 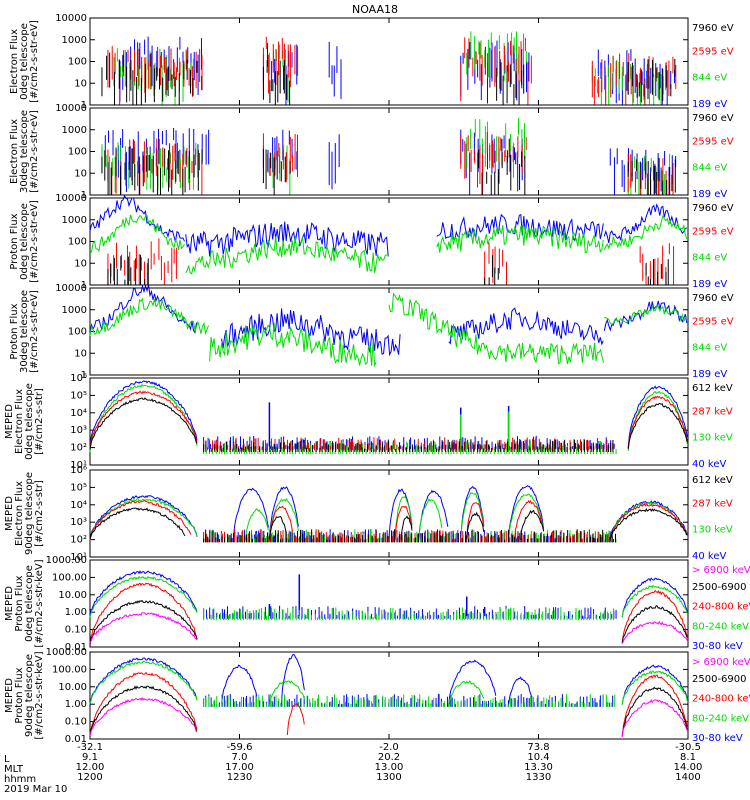 What do you see at coordinates (34, 241) in the screenshot?
I see `y-axis-label: [#/cm2-s-str-eV]` at bounding box center [34, 241].